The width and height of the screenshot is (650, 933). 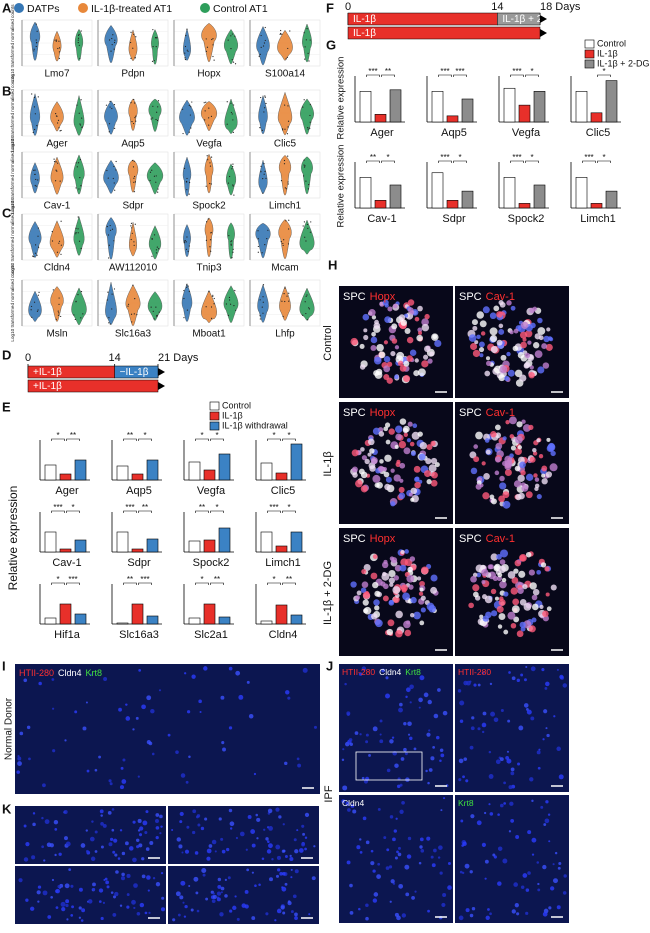 I want to click on significance-label: *, so click(x=273, y=435).